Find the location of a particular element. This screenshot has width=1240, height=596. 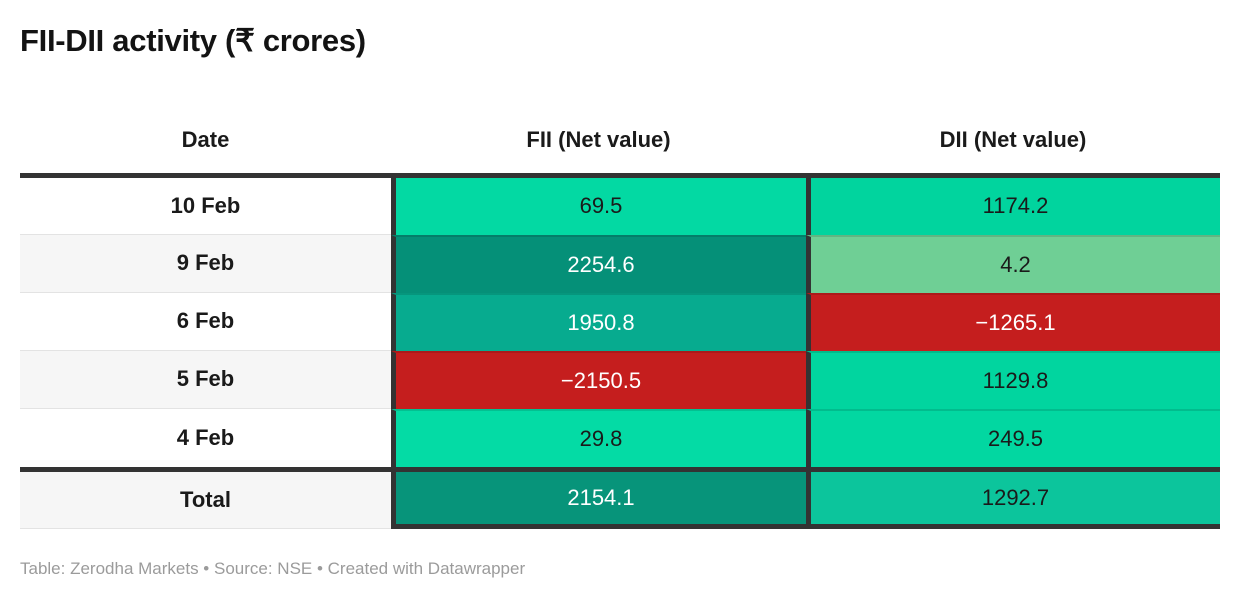

table-row: 6 Feb 1950.8 −1265.1 is located at coordinates (620, 321).